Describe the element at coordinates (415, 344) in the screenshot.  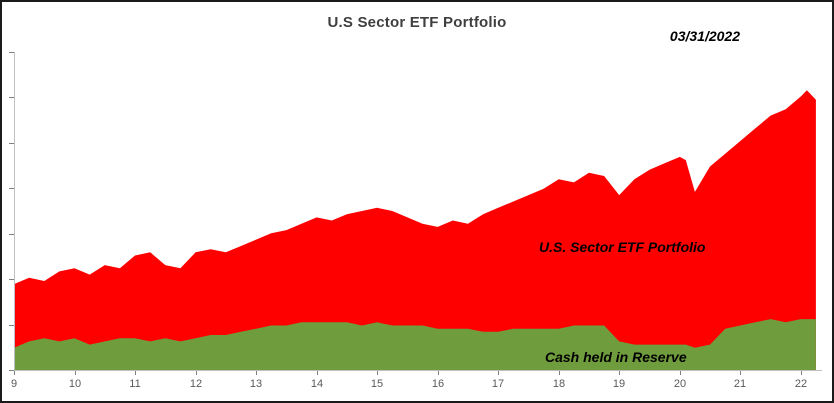
I see `cash-area` at that location.